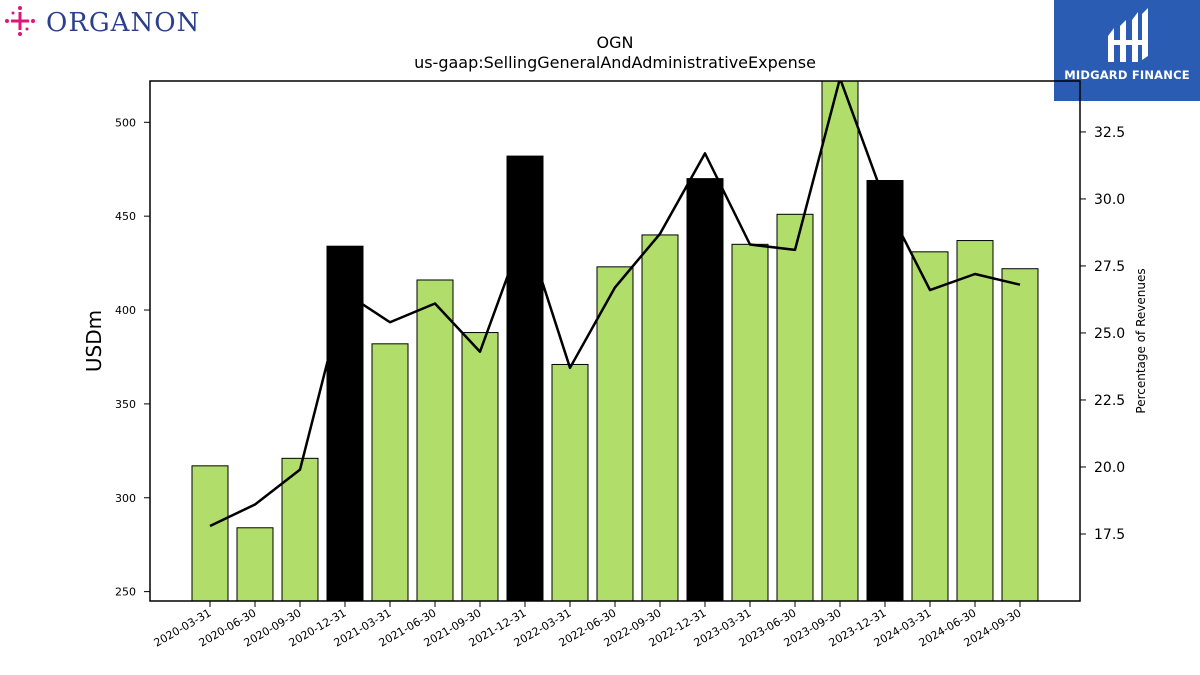 This screenshot has width=1200, height=675. What do you see at coordinates (1109, 468) in the screenshot?
I see `y2-tick-label: 20.0` at bounding box center [1109, 468].